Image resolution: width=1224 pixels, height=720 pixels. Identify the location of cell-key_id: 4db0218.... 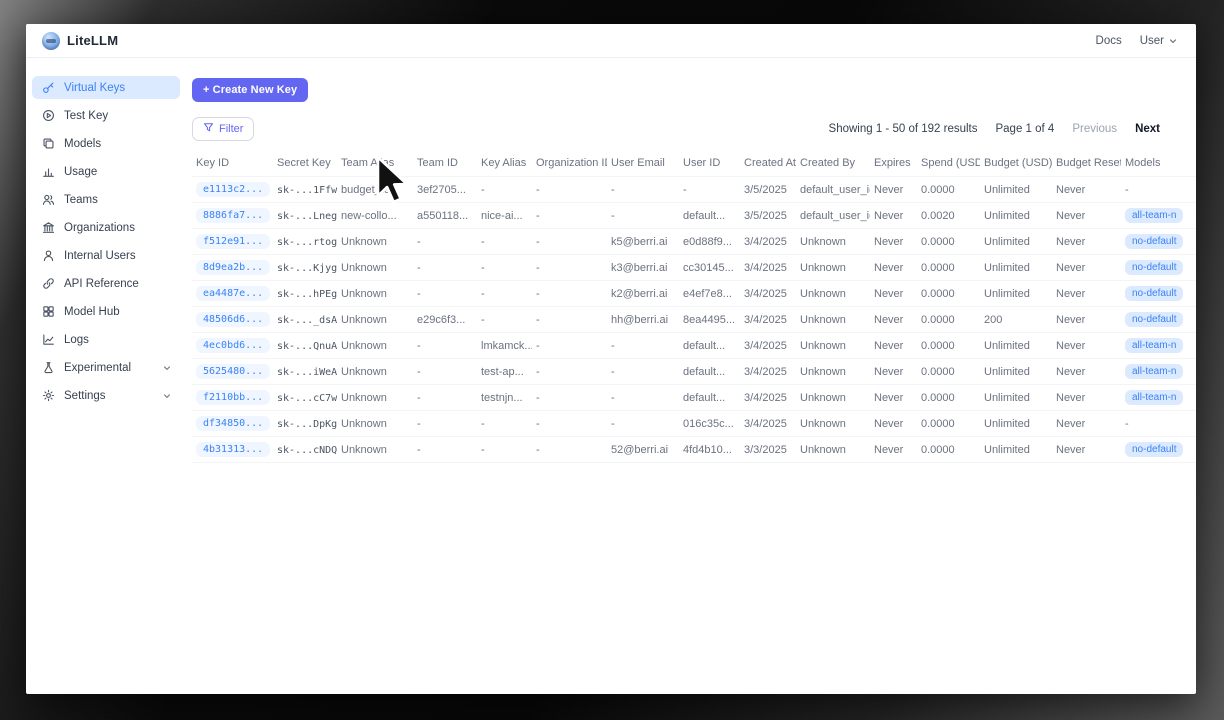
(232, 462).